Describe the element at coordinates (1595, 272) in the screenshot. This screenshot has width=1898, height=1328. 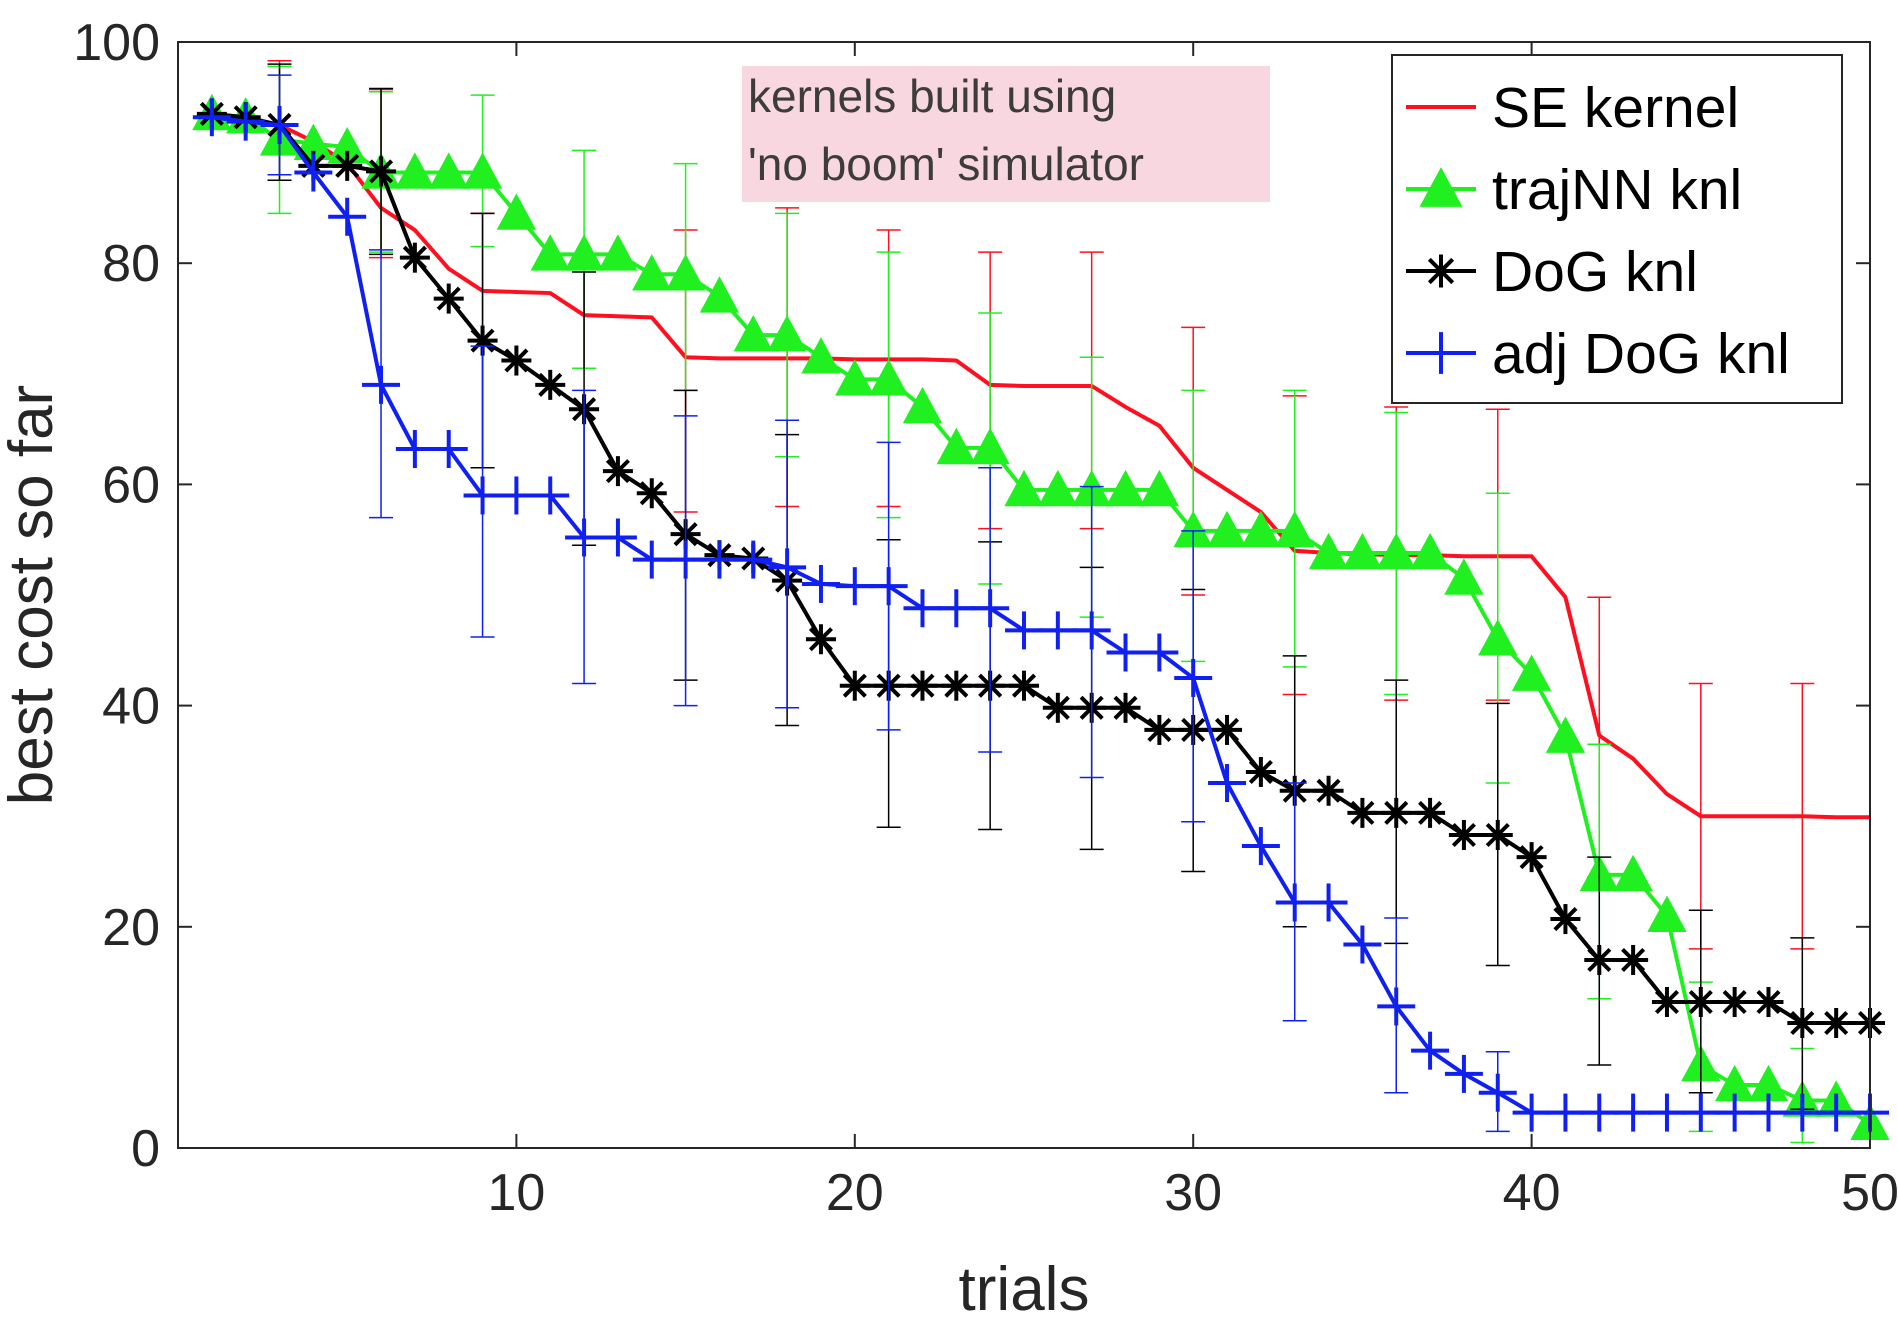
I see `legend-label: DoG knl` at that location.